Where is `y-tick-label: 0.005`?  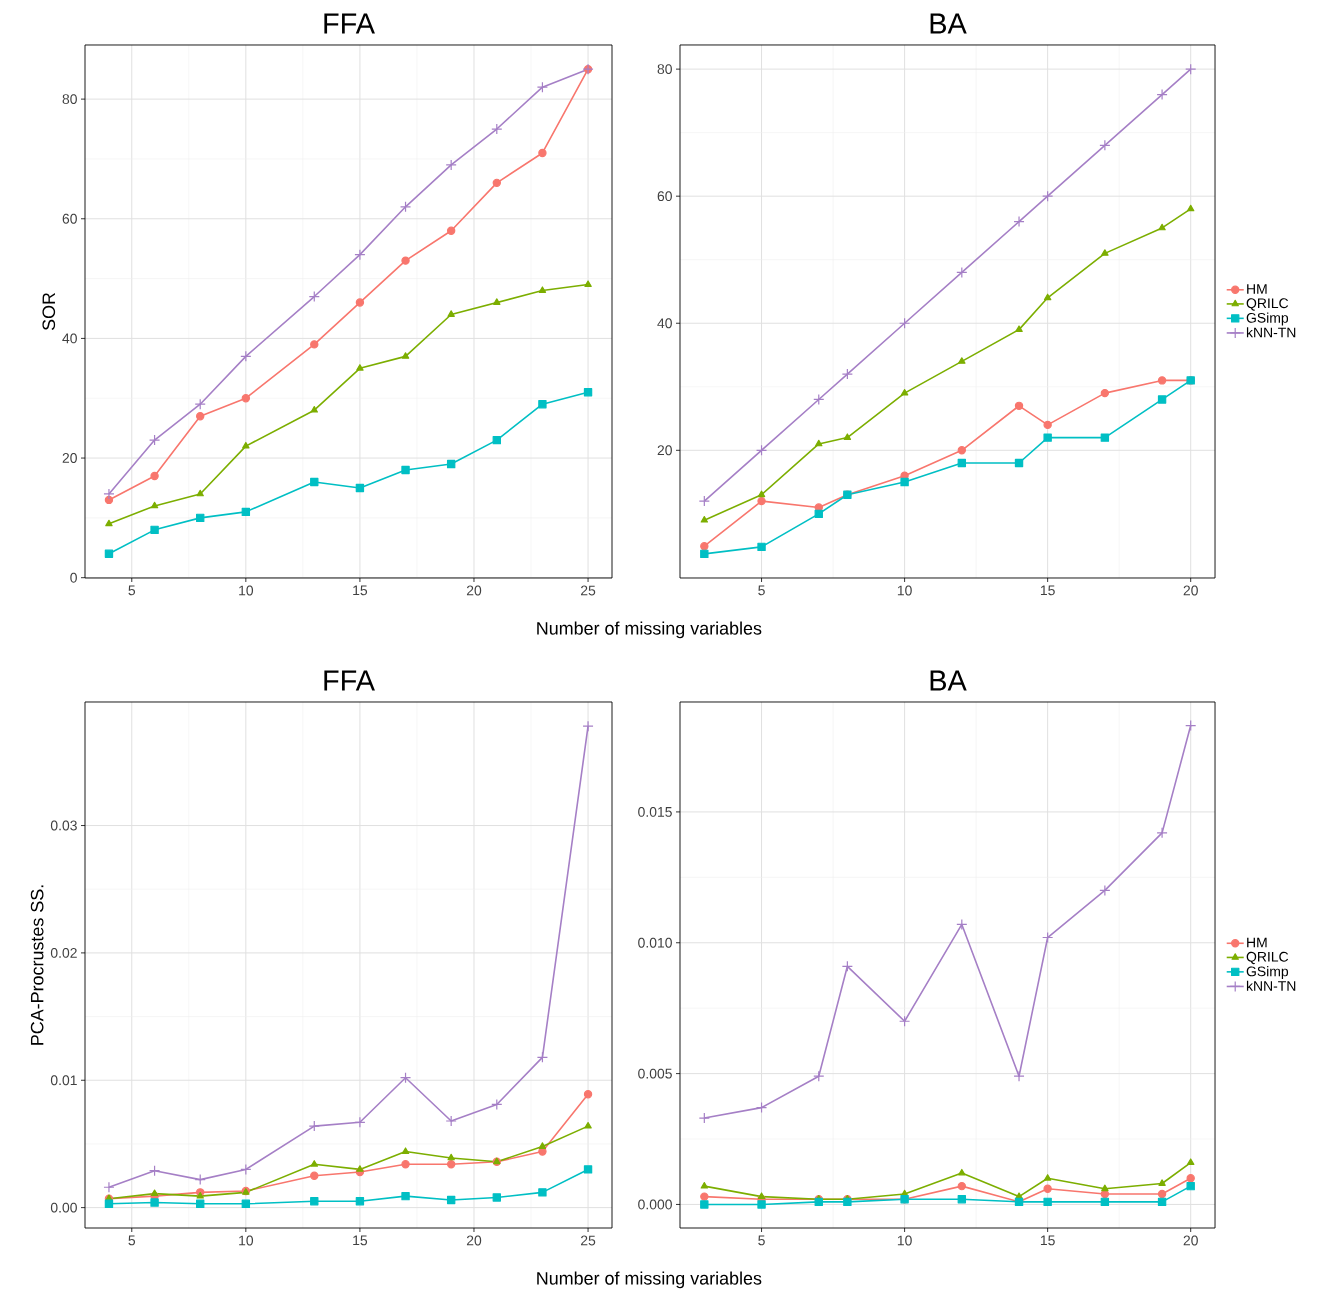 y-tick-label: 0.005 is located at coordinates (655, 1073).